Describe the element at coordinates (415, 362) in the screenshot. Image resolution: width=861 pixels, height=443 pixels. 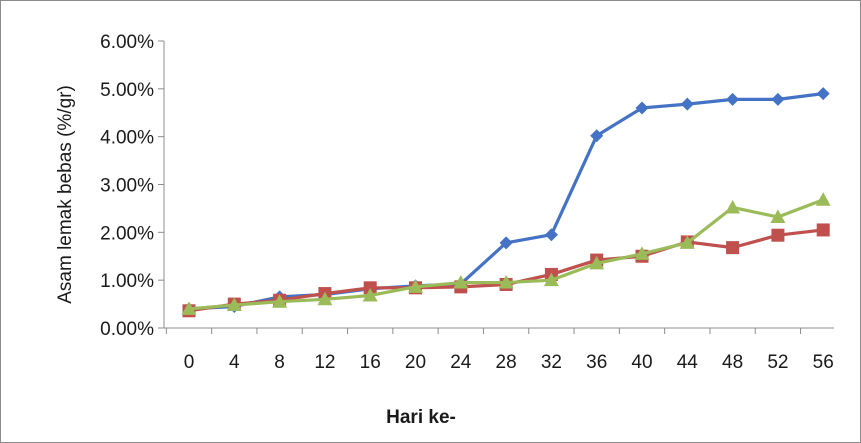
I see `x-tick-label: 20` at that location.